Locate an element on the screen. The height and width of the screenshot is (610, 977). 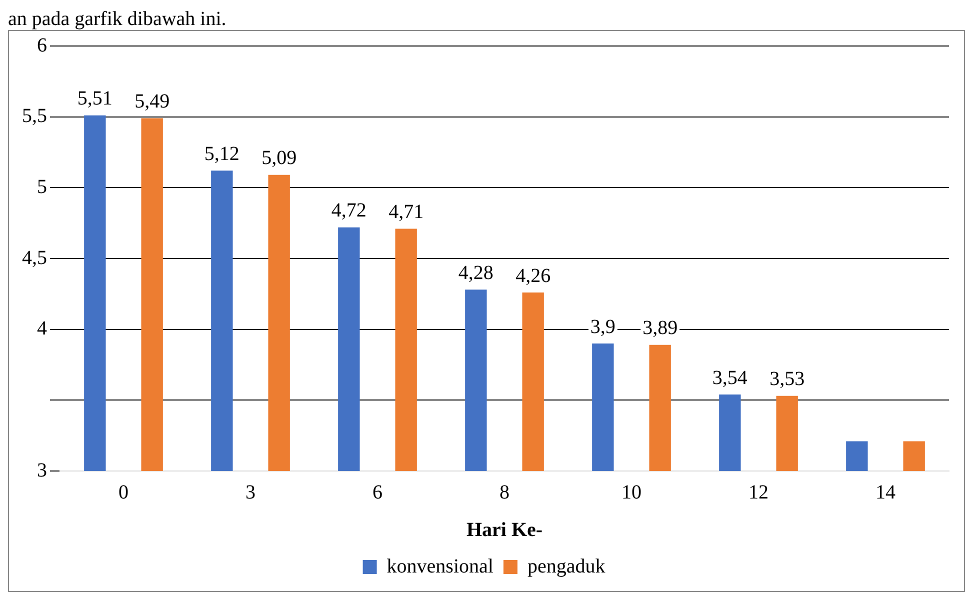
x-tick-label: 0 is located at coordinates (123, 492).